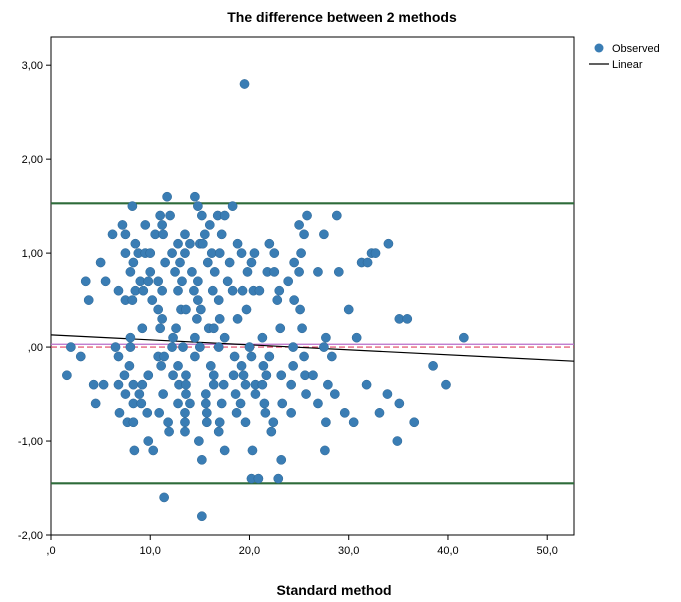 This screenshot has width=681, height=602. I want to click on x-tick-label: ,0, so click(50, 551).